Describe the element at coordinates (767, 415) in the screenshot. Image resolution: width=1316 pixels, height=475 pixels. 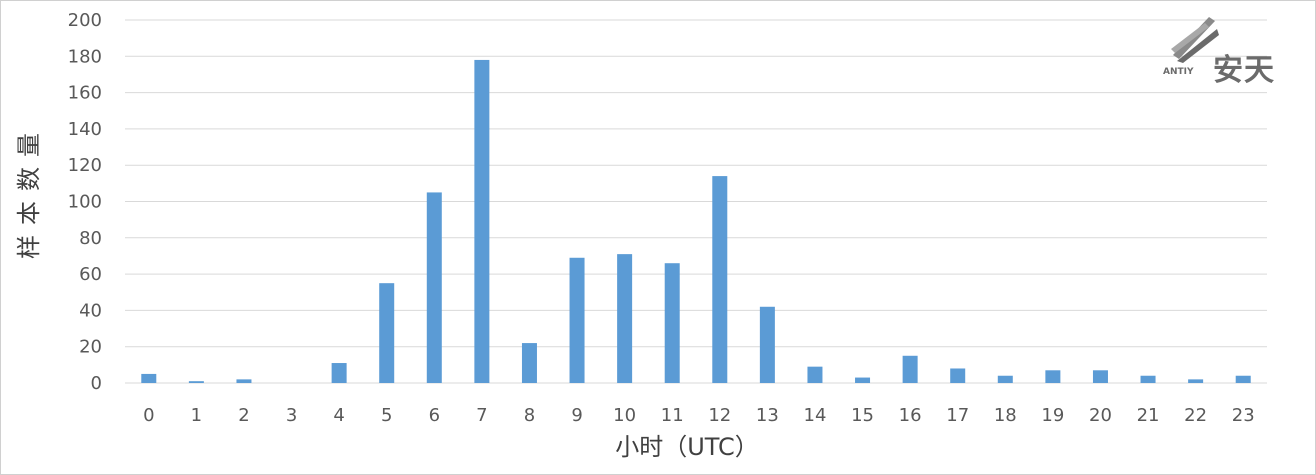
I see `x-tick-label: 13` at that location.